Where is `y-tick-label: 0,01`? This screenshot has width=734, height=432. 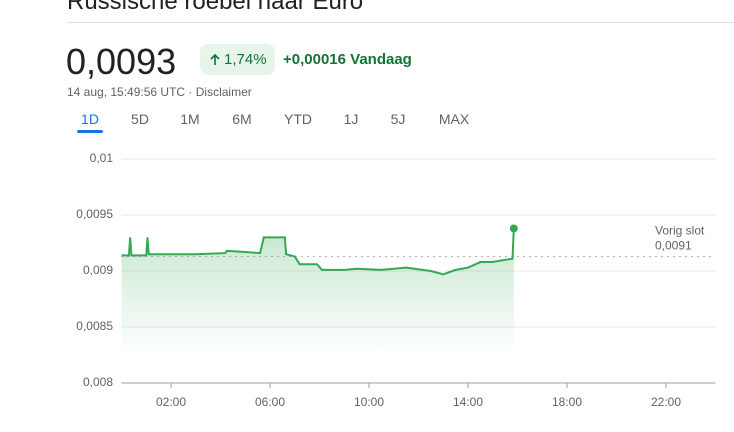
y-tick-label: 0,01 is located at coordinates (102, 158).